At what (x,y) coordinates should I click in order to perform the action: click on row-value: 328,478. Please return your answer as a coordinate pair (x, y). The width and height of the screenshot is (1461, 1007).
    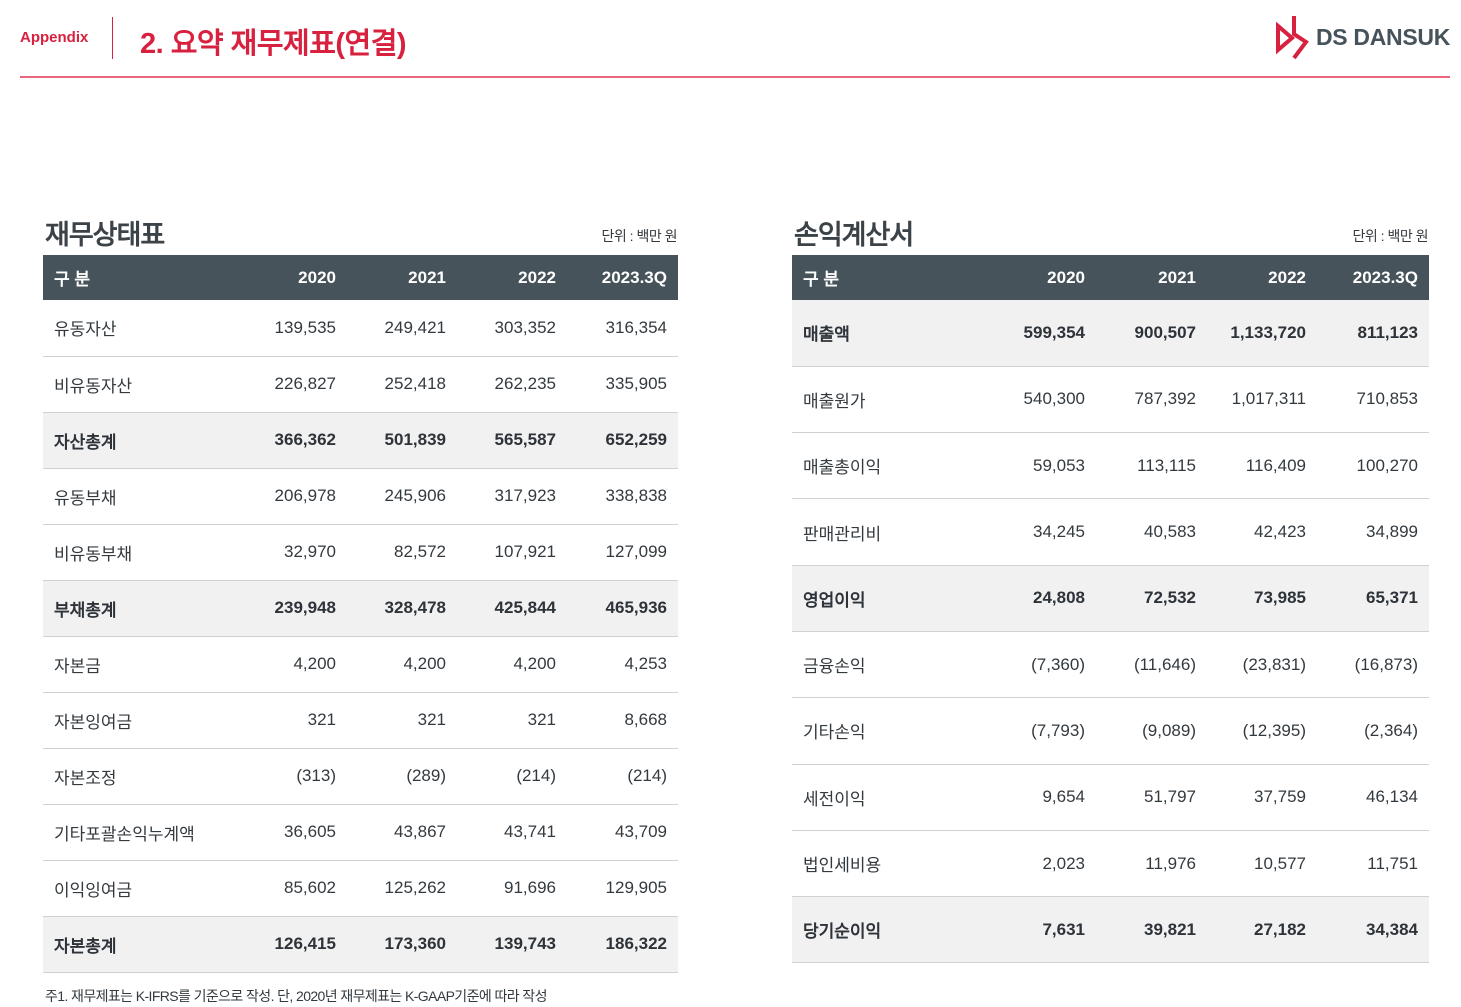
    Looking at the image, I should click on (402, 608).